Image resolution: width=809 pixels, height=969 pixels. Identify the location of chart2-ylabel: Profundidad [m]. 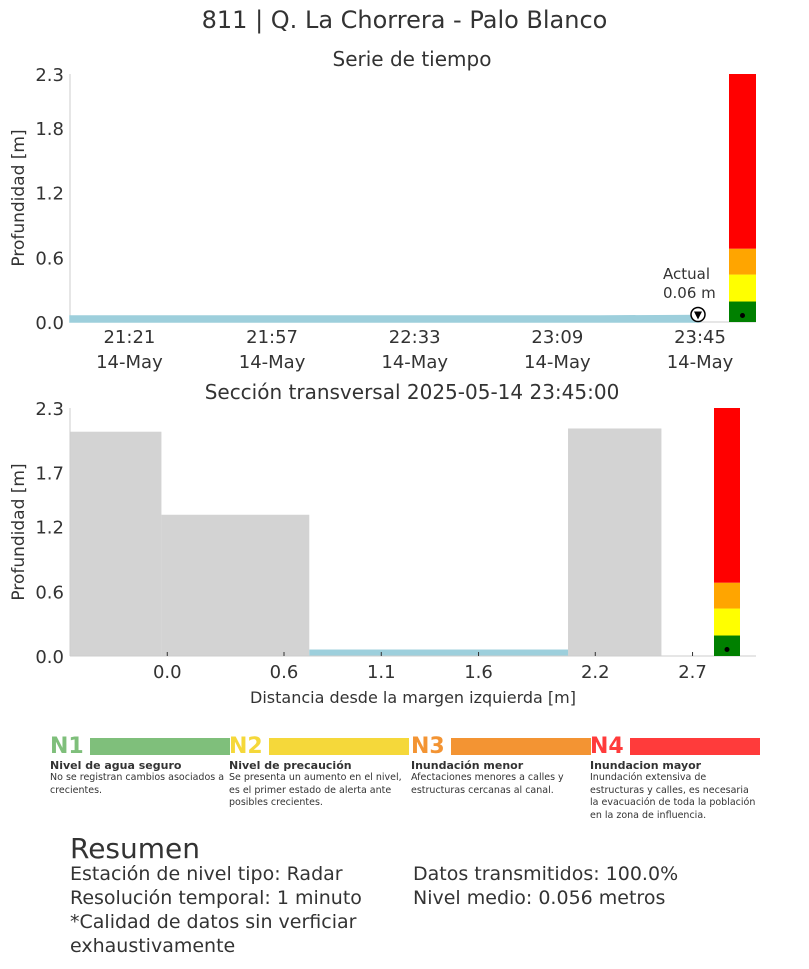
(19, 531).